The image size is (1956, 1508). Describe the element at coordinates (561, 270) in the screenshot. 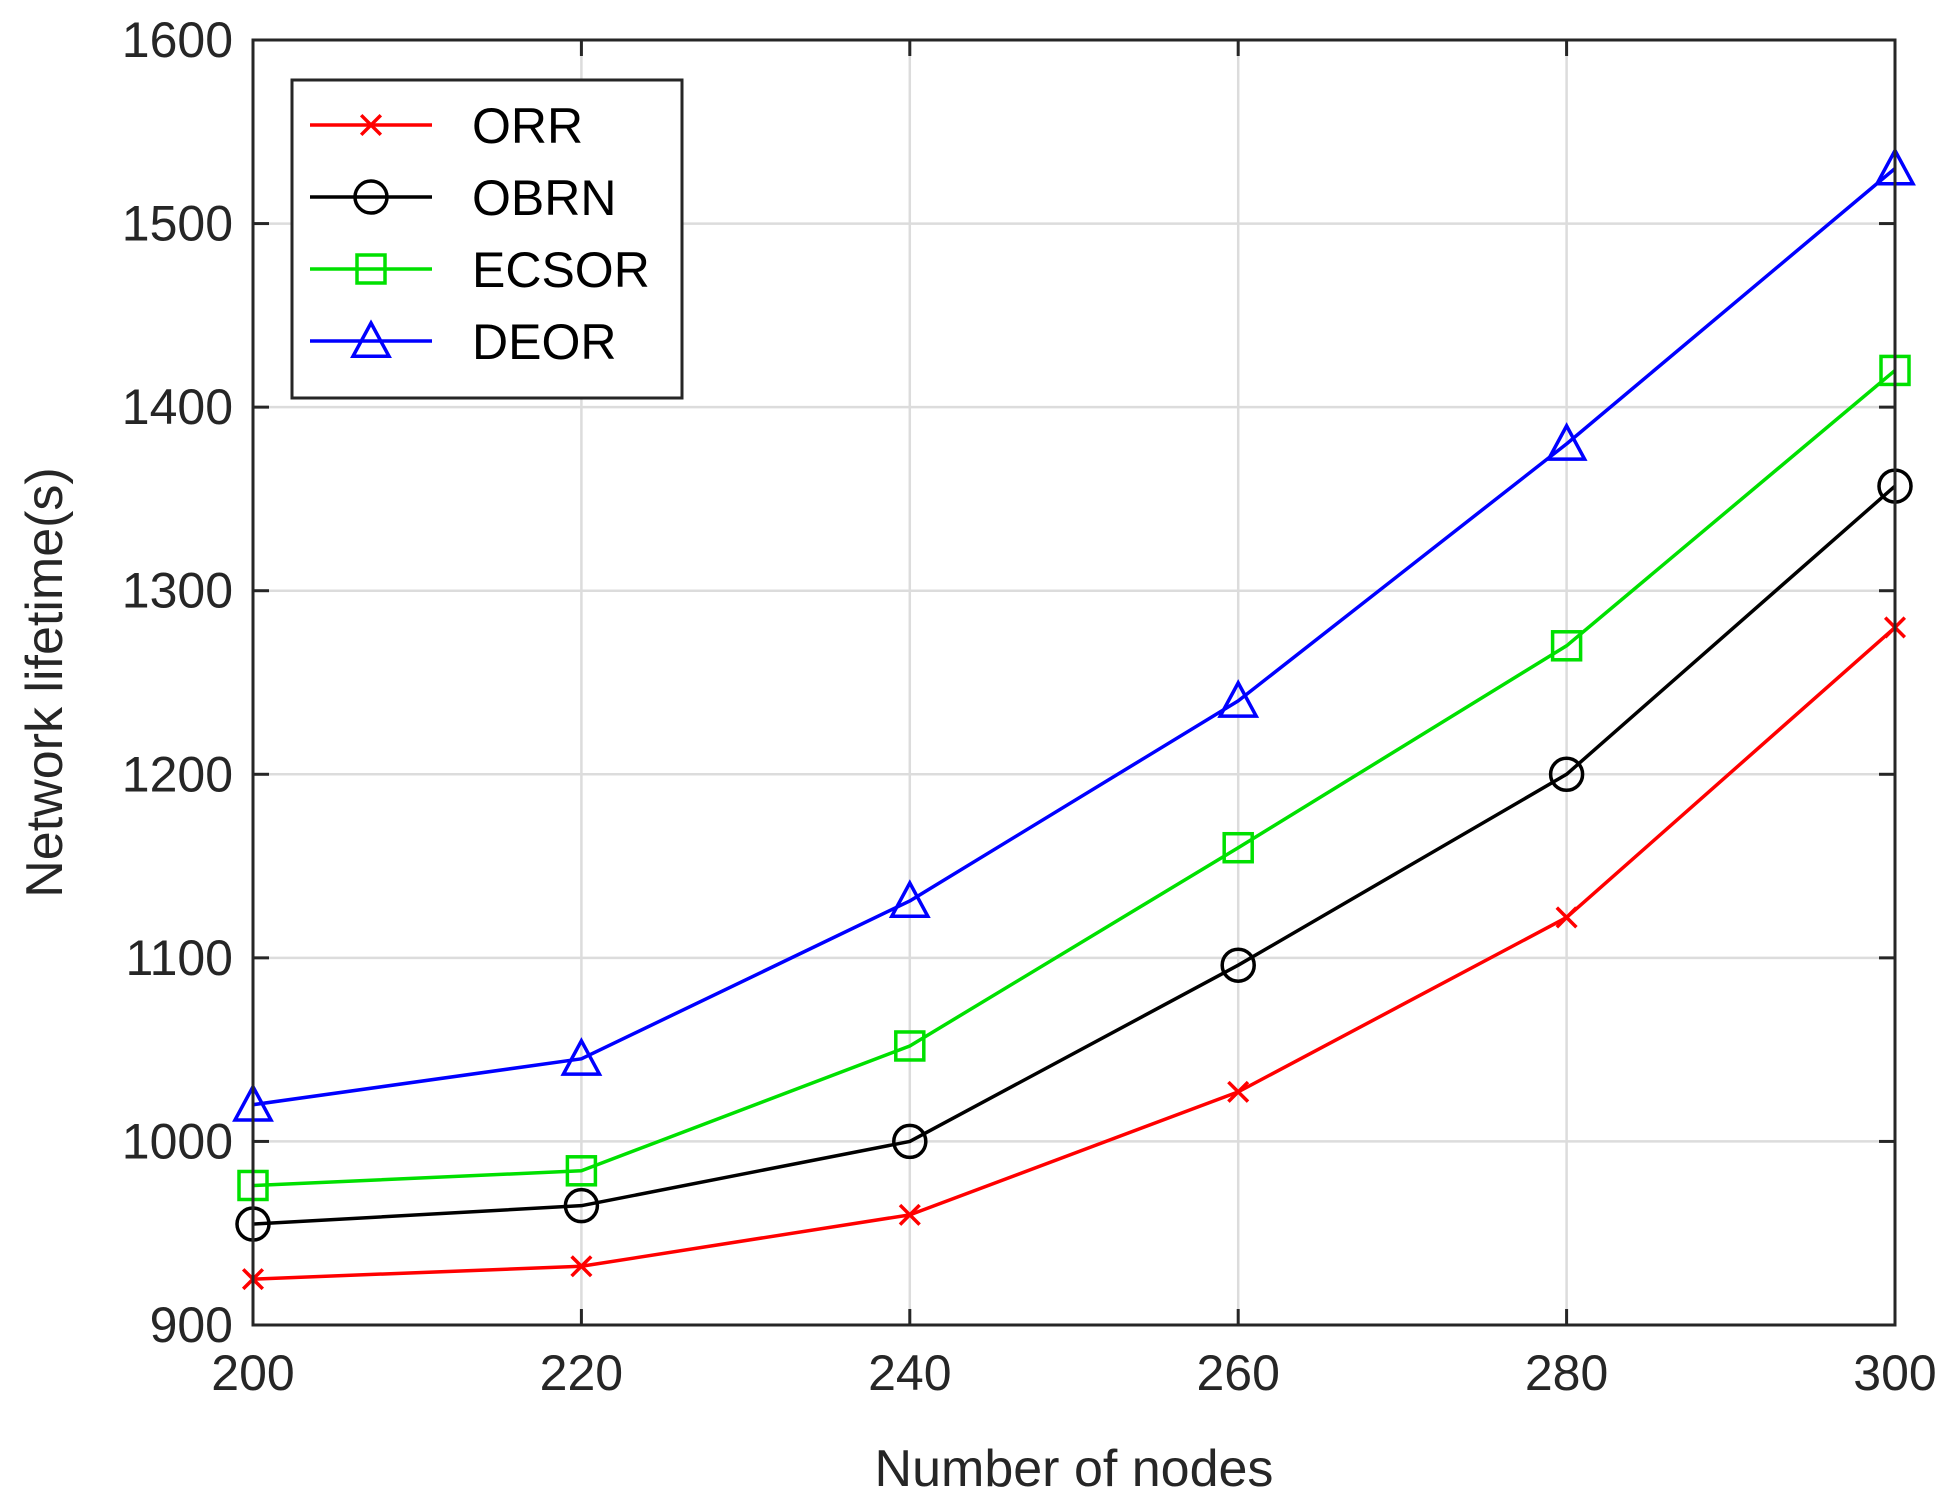

I see `legend-label-ecsor: ECSOR` at that location.